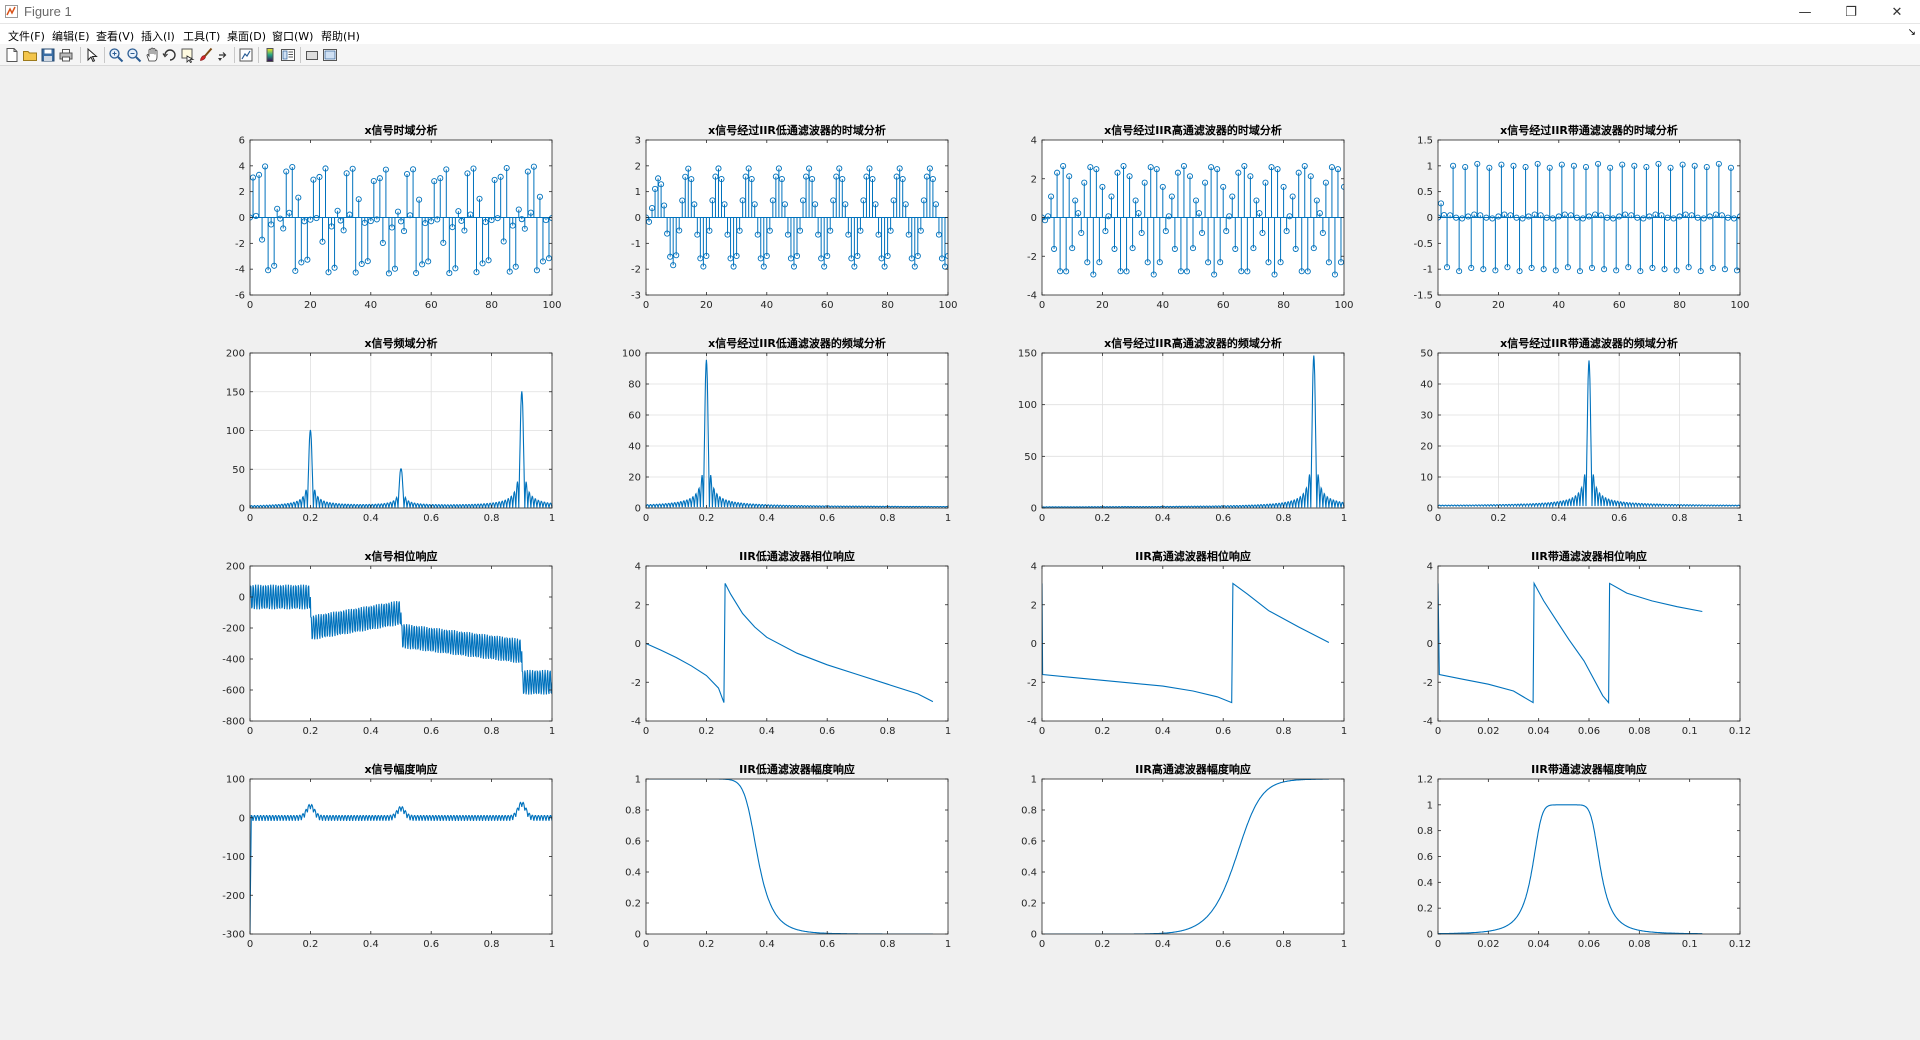 This screenshot has width=1920, height=1040. I want to click on menu-file: 文件(F), so click(26, 36).